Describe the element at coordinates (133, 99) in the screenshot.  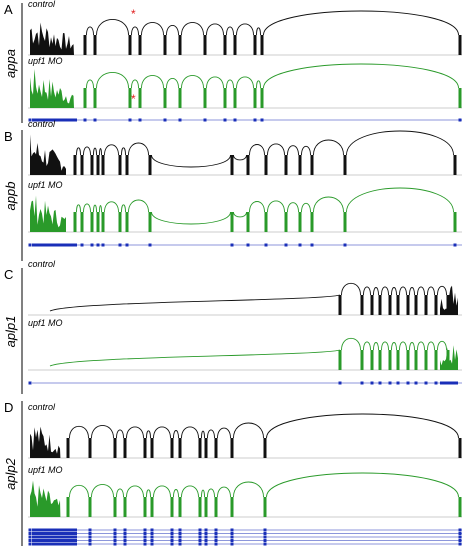
I see `asterisk: *` at that location.